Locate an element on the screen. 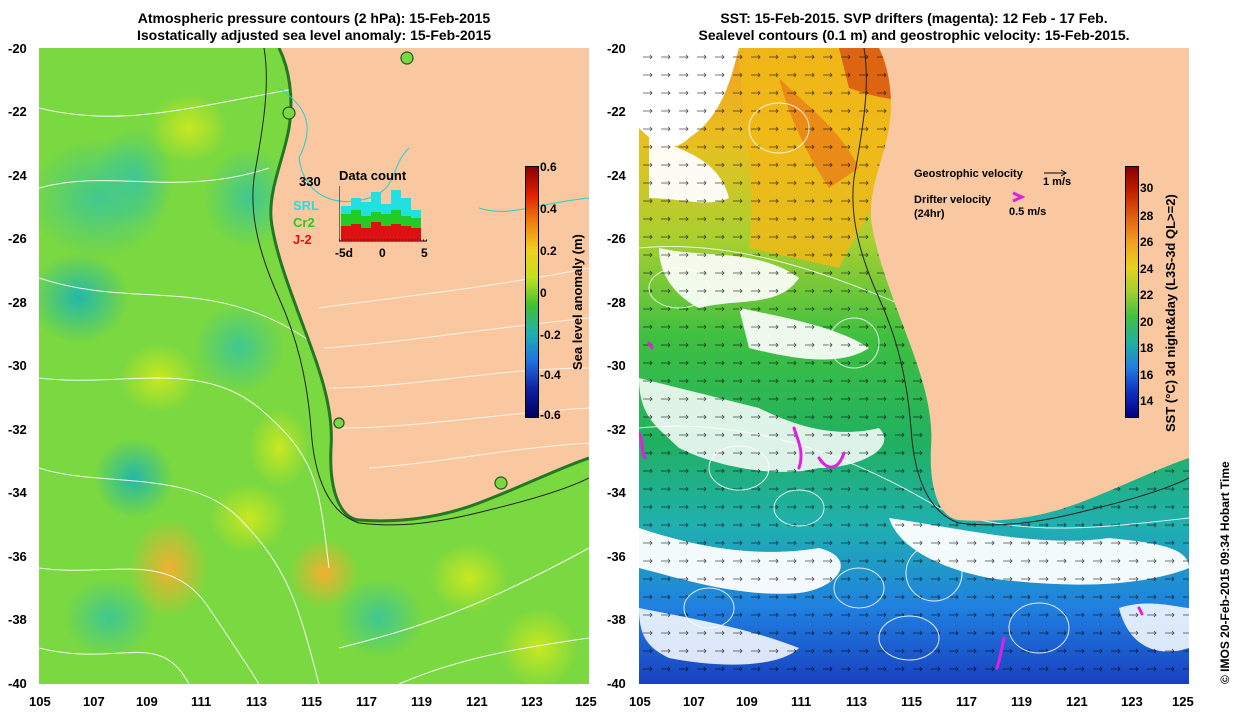 Image resolution: width=1250 pixels, height=720 pixels. right-lon-tick-8: 121 is located at coordinates (1077, 701).